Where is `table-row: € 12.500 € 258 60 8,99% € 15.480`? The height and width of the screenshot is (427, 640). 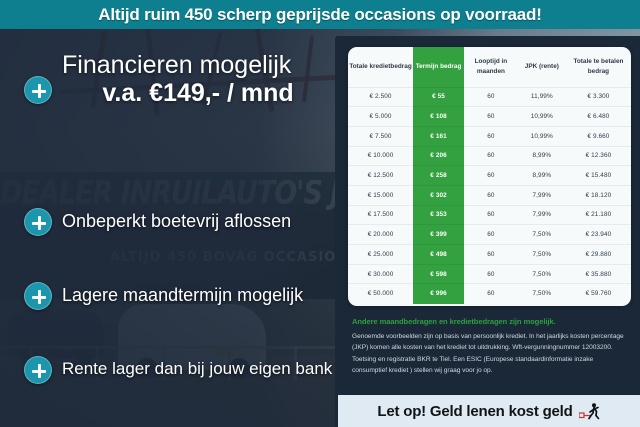
table-row: € 12.500 € 258 60 8,99% € 15.480 is located at coordinates (489, 175).